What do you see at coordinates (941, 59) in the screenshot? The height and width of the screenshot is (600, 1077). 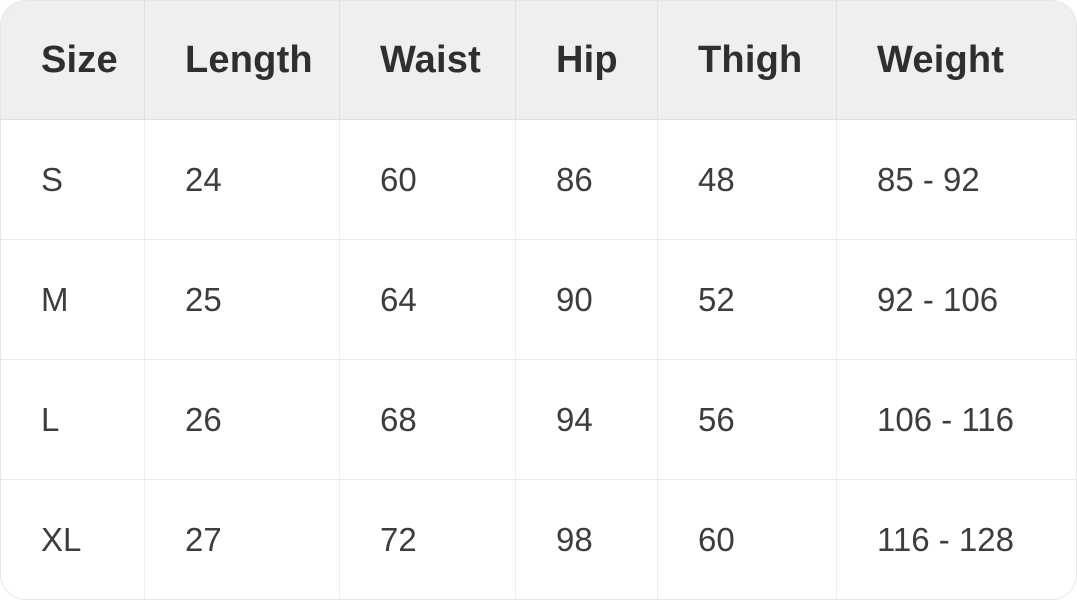 I see `header-cell-weight: Weight` at bounding box center [941, 59].